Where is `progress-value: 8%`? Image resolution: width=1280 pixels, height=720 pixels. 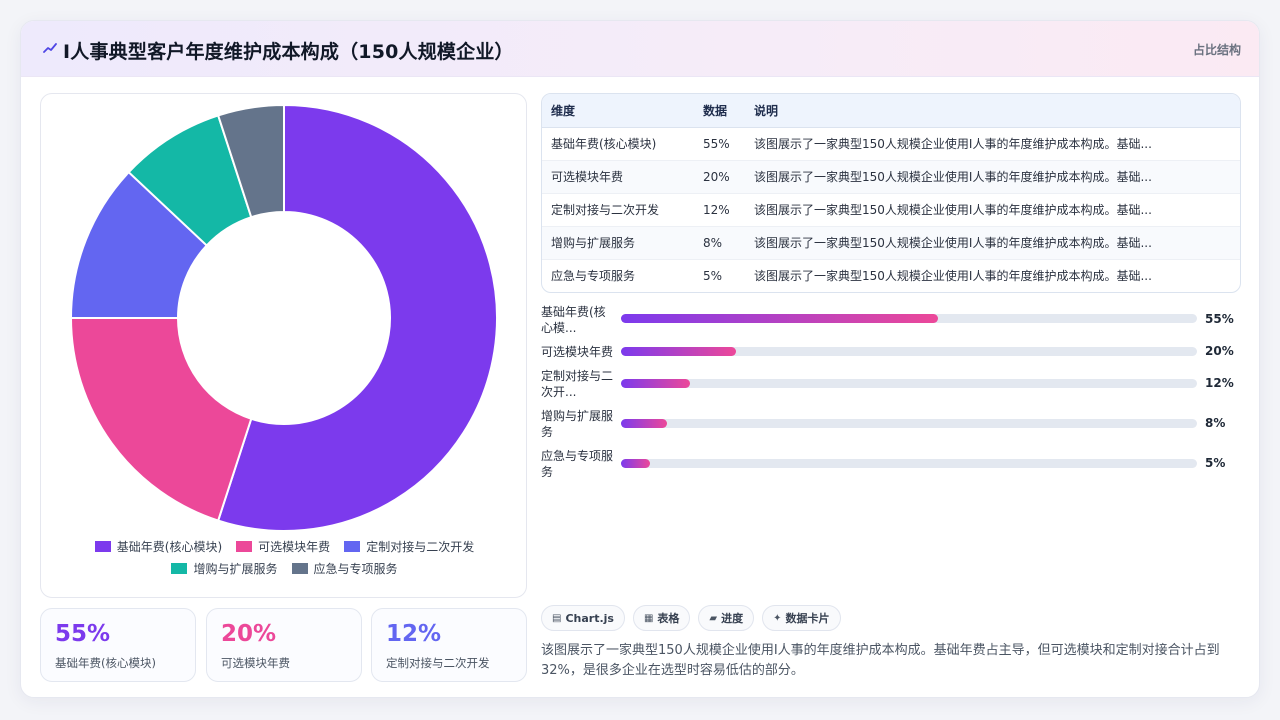 progress-value: 8% is located at coordinates (1215, 423).